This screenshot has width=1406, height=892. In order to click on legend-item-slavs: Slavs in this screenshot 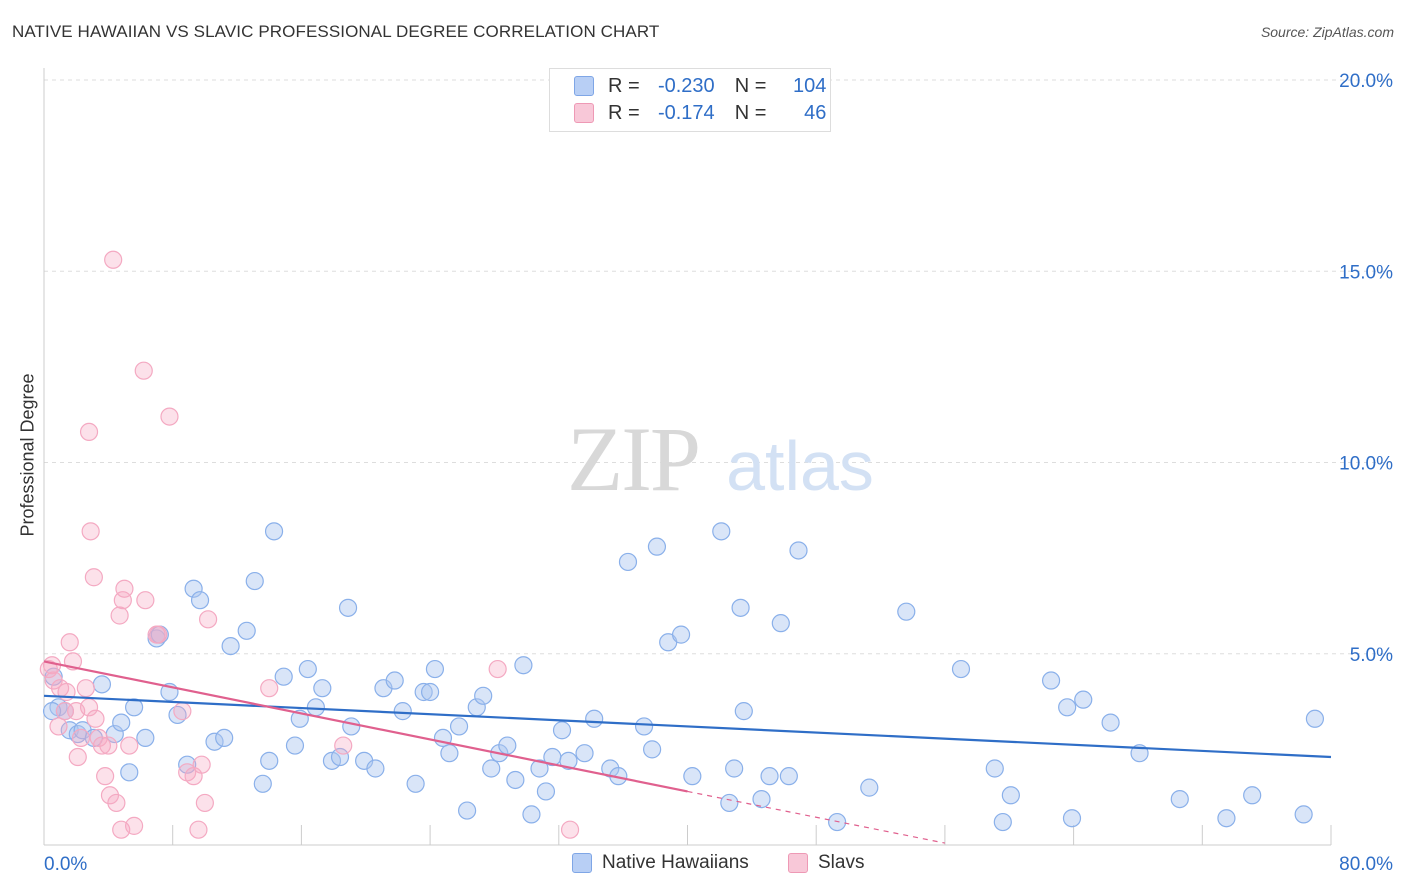, I will do `click(826, 863)`.